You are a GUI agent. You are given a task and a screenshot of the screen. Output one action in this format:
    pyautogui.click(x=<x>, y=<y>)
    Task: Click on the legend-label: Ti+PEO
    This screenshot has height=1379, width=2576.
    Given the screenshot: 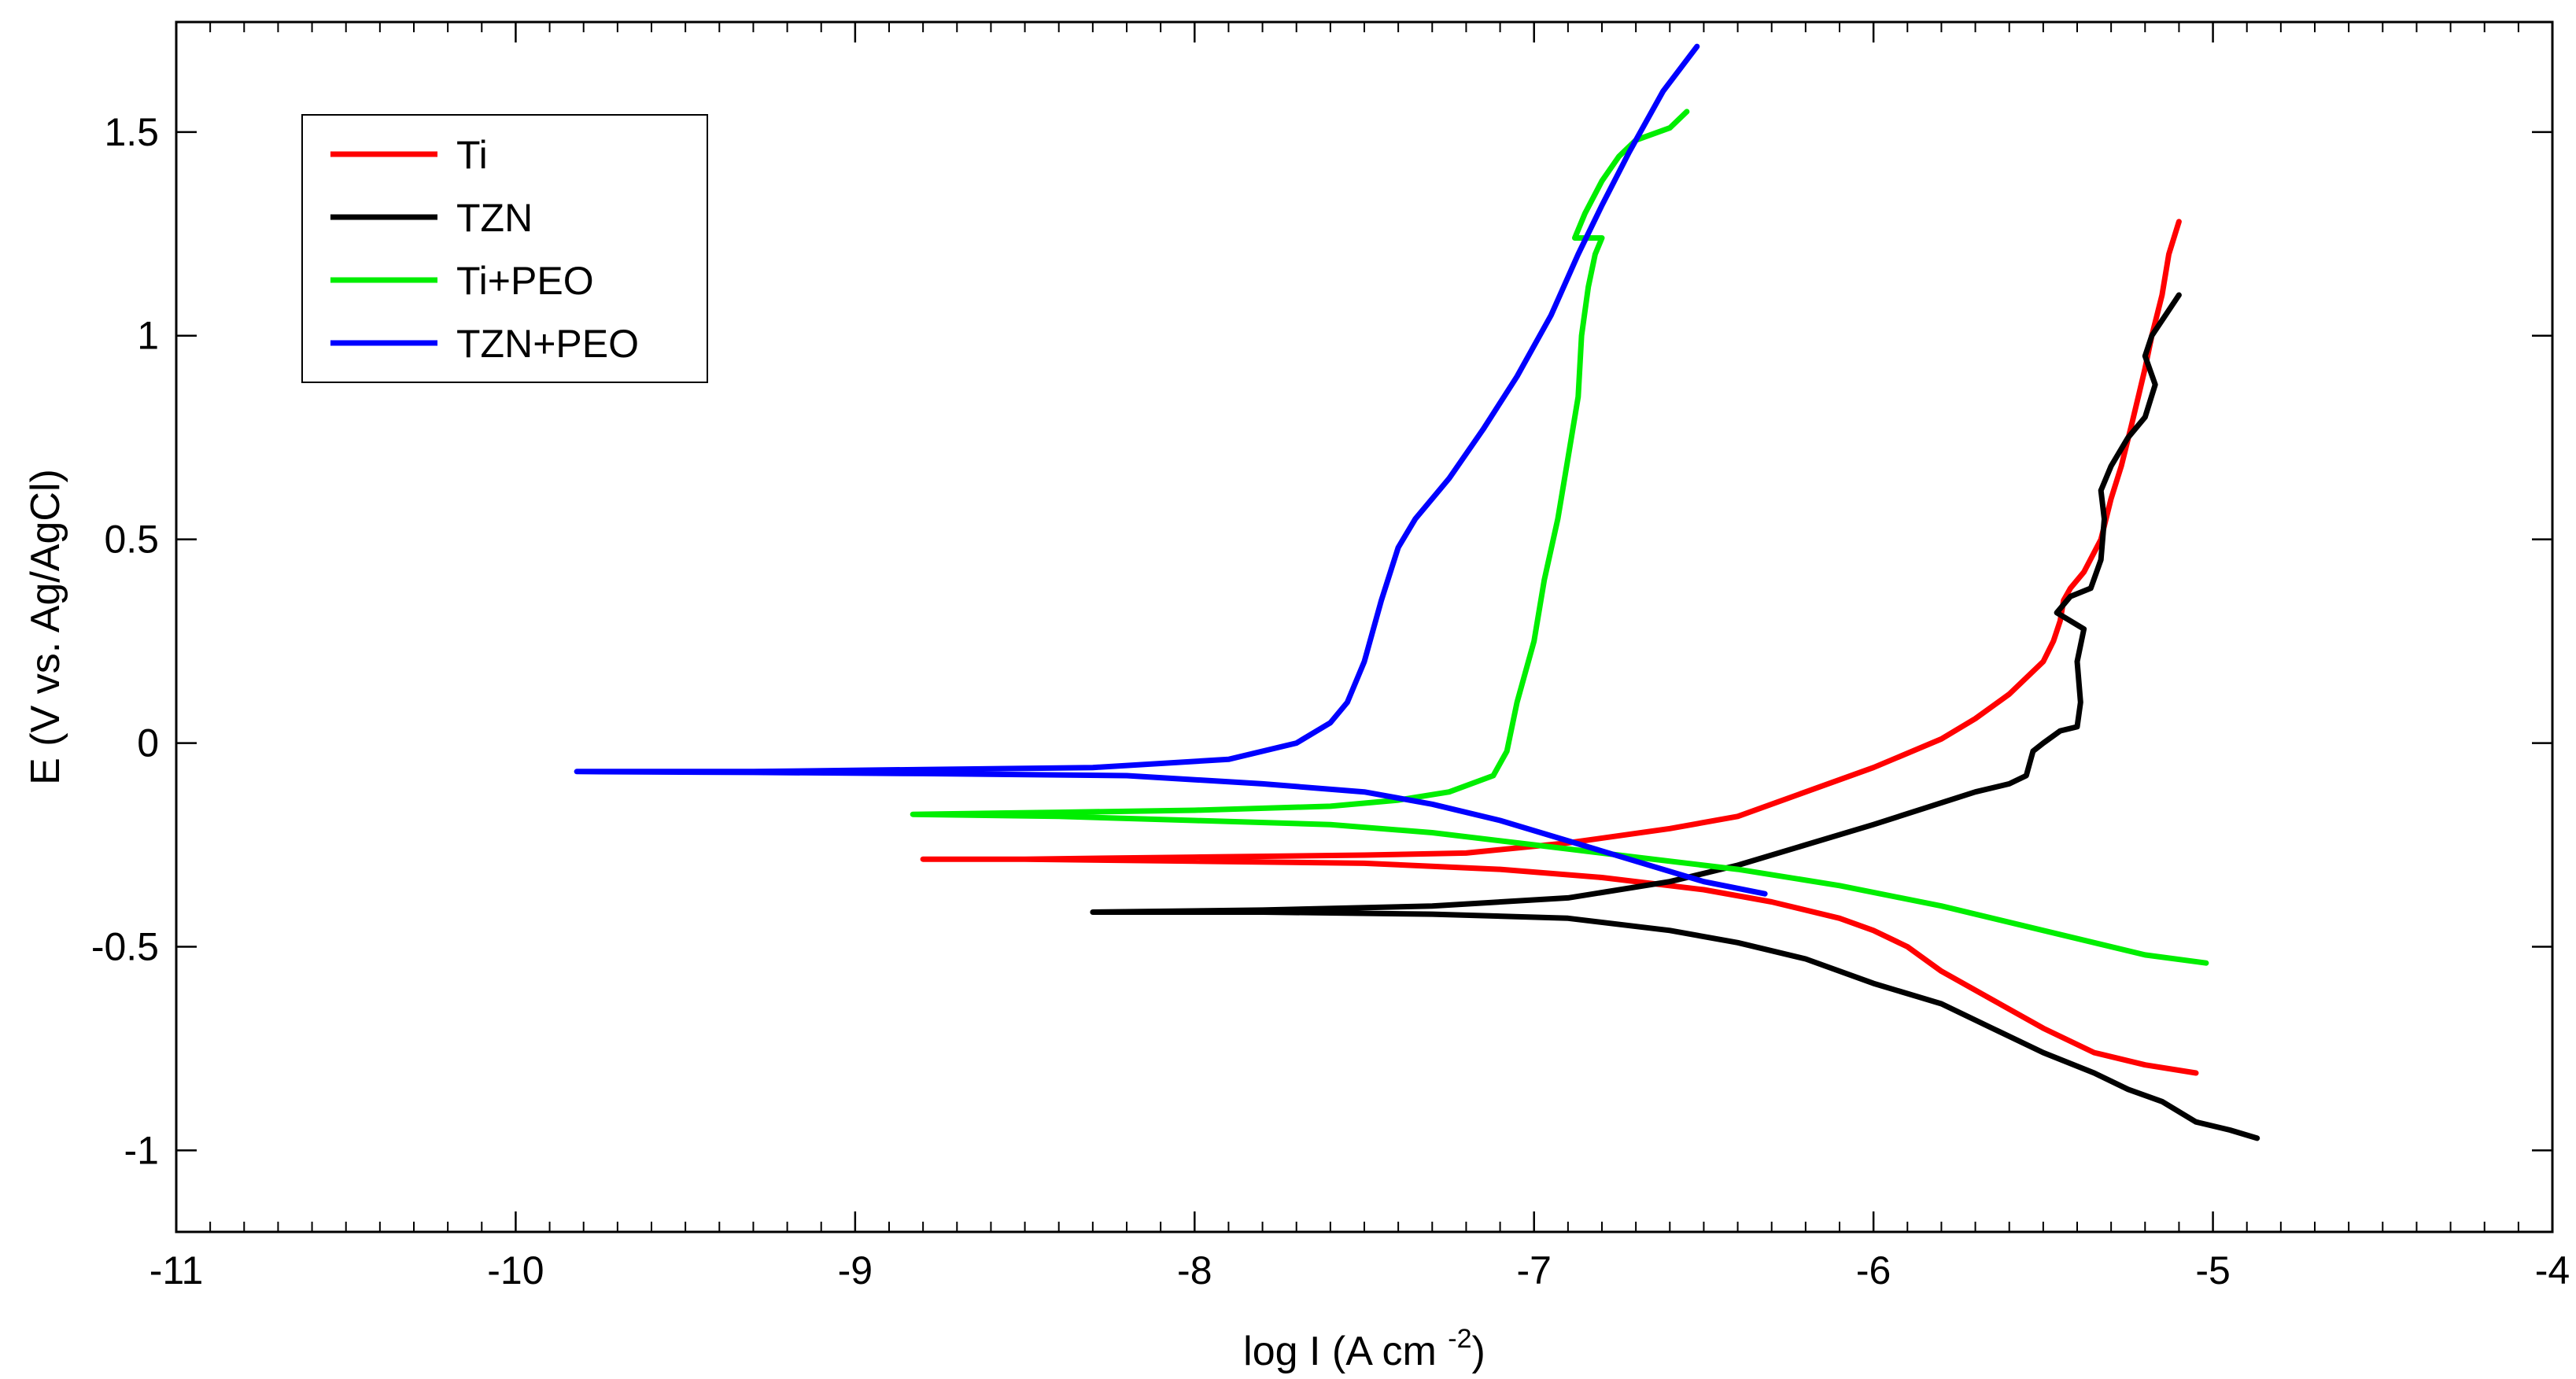 What is the action you would take?
    pyautogui.click(x=525, y=281)
    